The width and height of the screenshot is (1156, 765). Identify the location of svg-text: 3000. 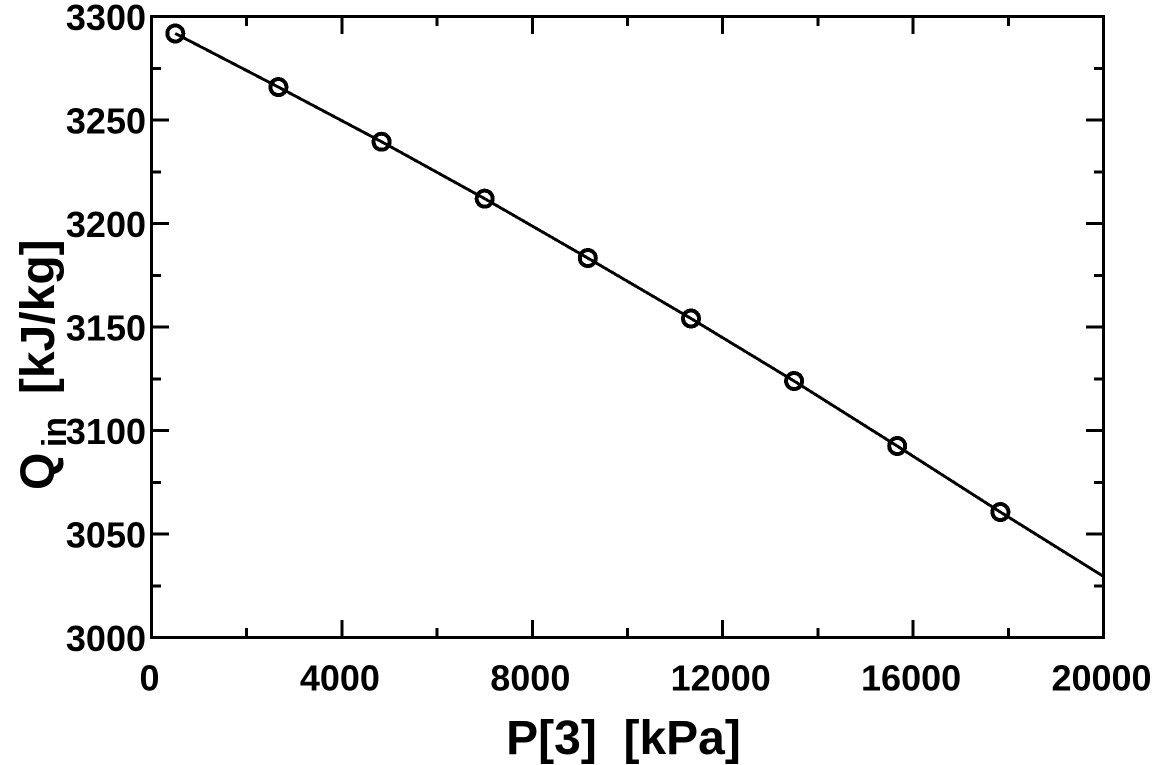
(106, 638).